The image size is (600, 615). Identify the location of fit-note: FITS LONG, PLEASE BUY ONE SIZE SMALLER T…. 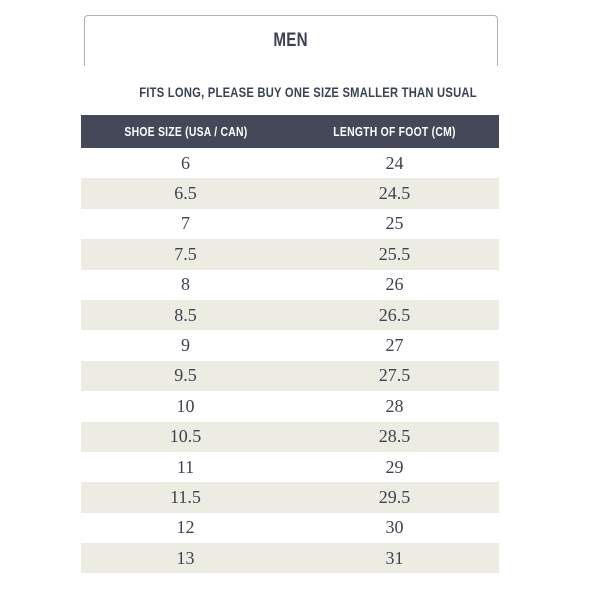
(300, 92).